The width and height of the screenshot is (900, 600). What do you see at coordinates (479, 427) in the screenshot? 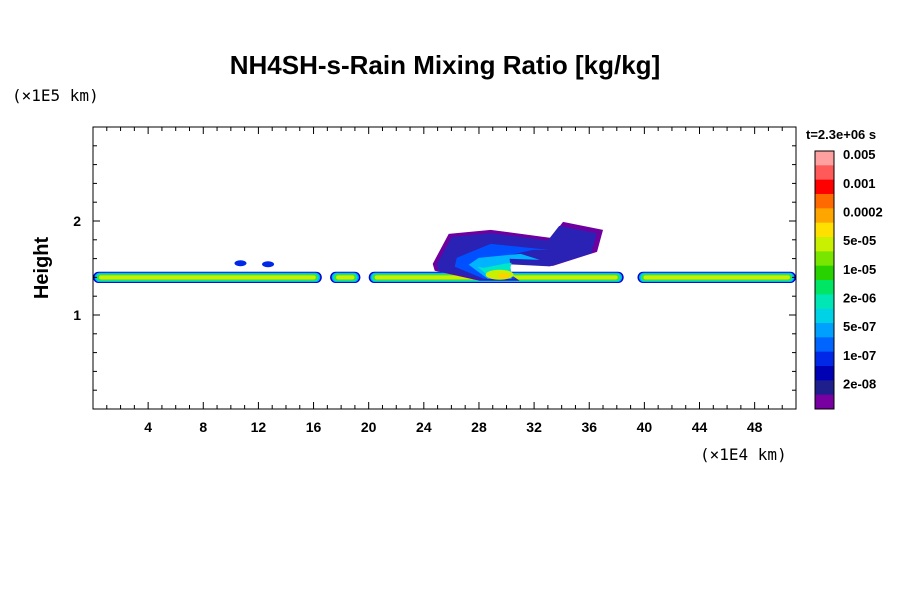
I see `x-tick-label: 28` at bounding box center [479, 427].